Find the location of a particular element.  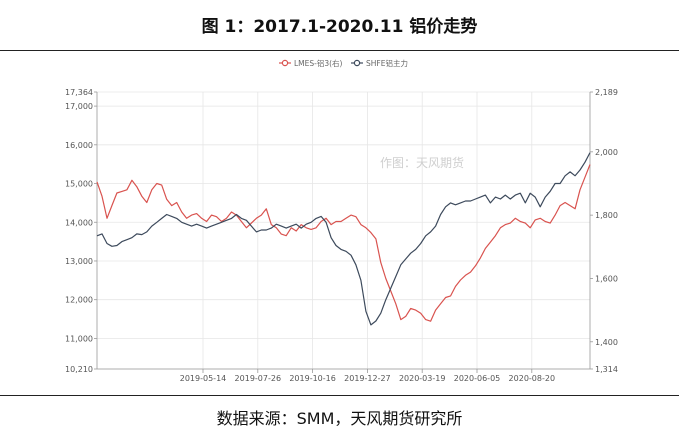

left-axis-tick-label: 17,000 is located at coordinates (79, 106).